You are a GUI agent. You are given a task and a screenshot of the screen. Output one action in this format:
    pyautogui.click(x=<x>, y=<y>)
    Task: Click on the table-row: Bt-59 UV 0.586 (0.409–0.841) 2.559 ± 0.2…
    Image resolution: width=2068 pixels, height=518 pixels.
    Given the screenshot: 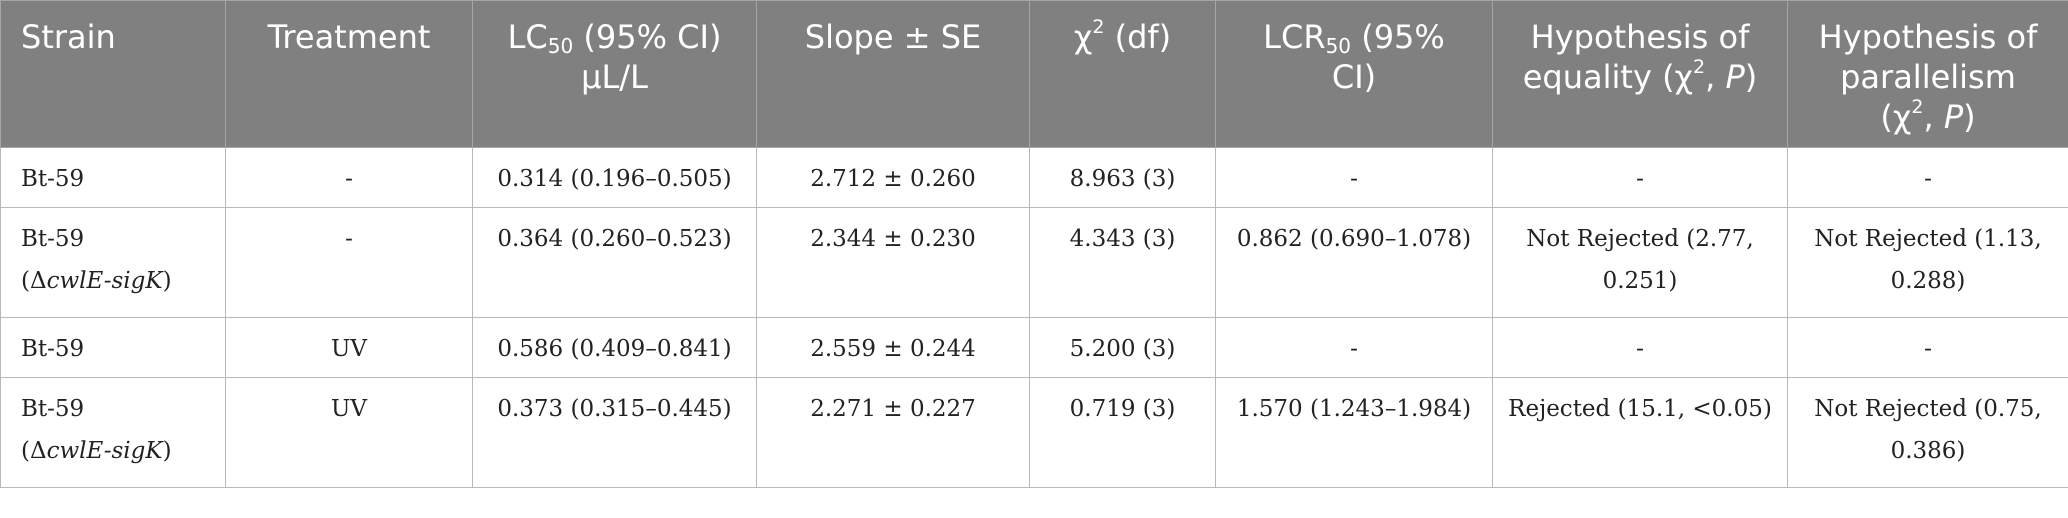 What is the action you would take?
    pyautogui.click(x=1034, y=347)
    